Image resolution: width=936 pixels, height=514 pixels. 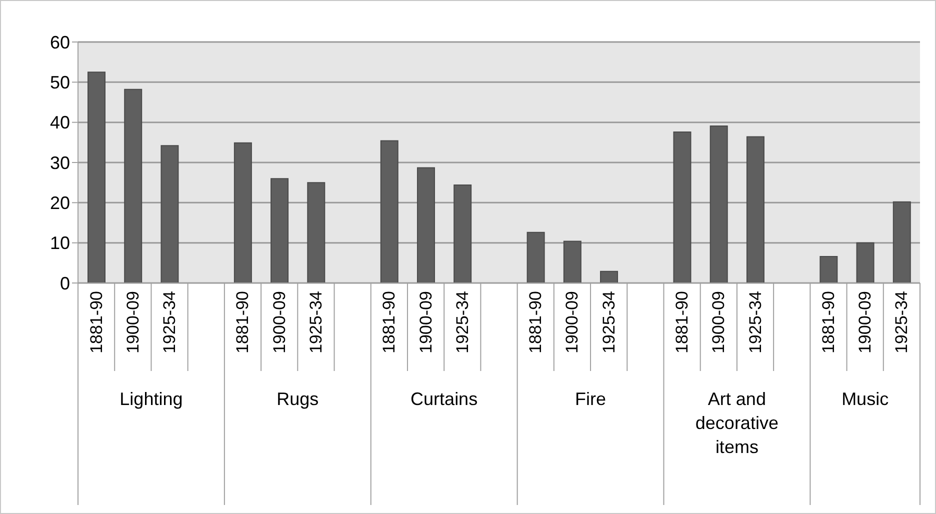 What do you see at coordinates (60, 42) in the screenshot?
I see `y-tick-label: 60` at bounding box center [60, 42].